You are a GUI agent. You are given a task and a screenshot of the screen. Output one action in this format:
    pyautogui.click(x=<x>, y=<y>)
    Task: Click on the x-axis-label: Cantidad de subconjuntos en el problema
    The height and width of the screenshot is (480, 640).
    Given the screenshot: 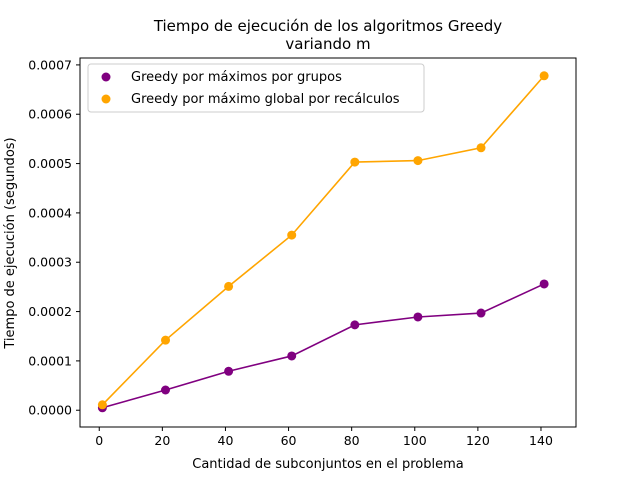 What is the action you would take?
    pyautogui.click(x=328, y=464)
    